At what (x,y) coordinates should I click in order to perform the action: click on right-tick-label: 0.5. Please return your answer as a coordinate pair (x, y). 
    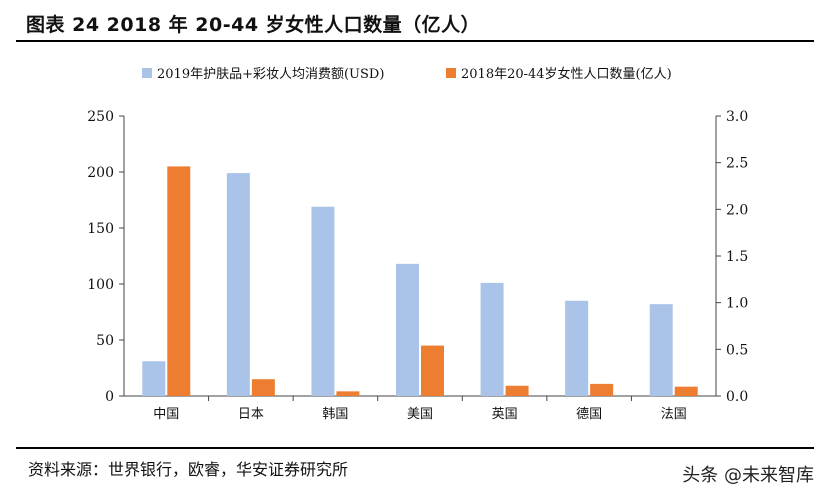
    Looking at the image, I should click on (737, 350).